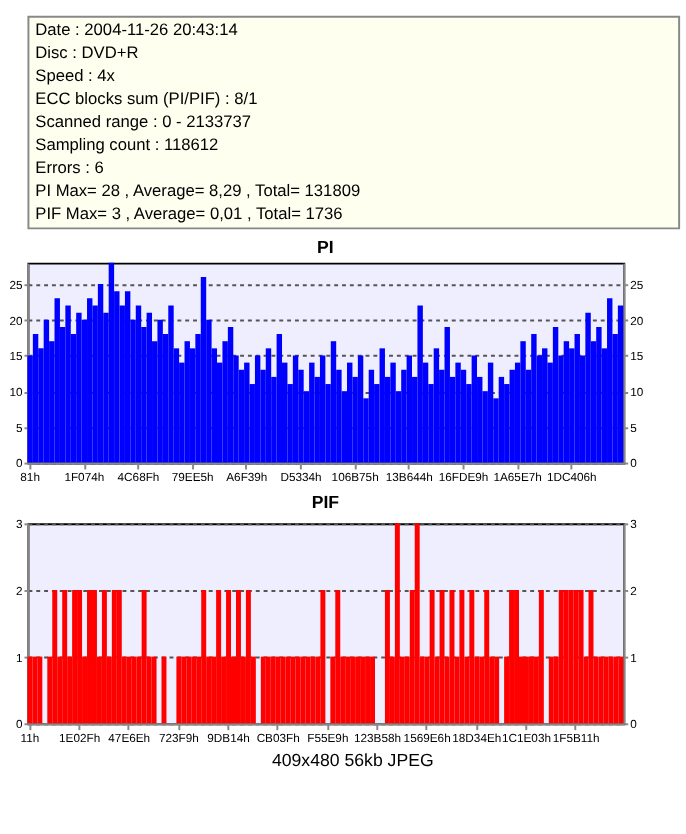 The width and height of the screenshot is (686, 834). I want to click on text: Date : 2004-11-26 20:43:14, so click(137, 29).